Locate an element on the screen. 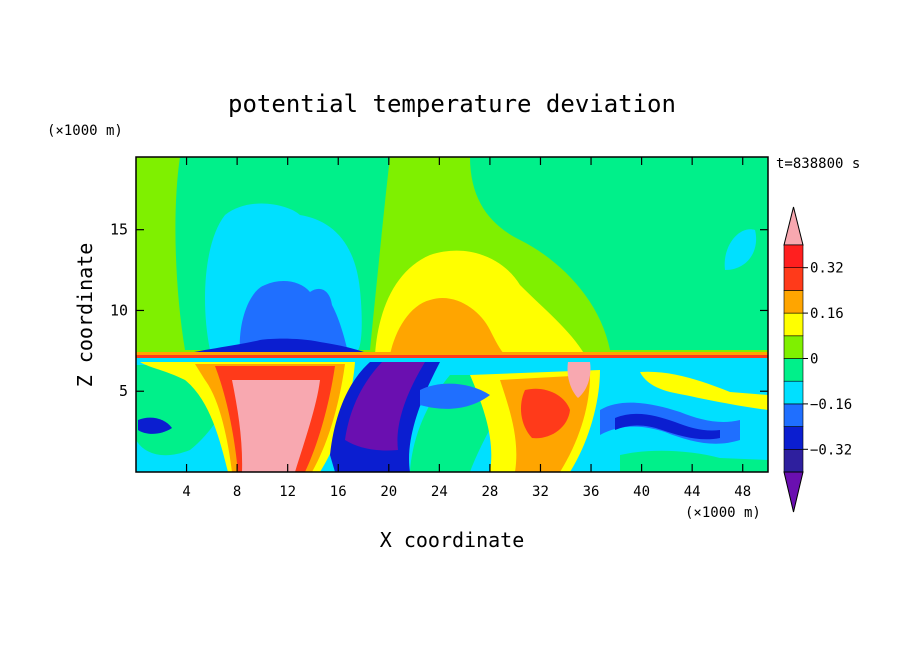 The image size is (904, 654). colorbar-tick-label: 0 is located at coordinates (814, 360).